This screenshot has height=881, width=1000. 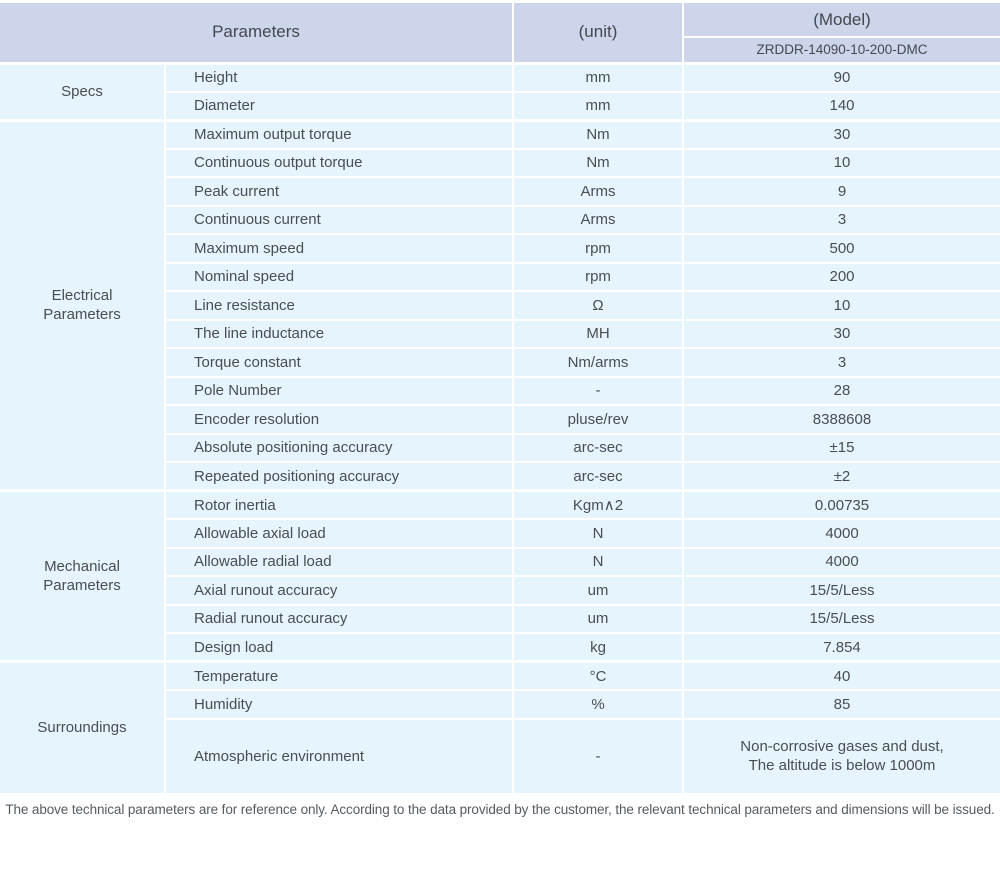 I want to click on table-row: Axial runout accuracy um 15/5/Less, so click(x=500, y=590).